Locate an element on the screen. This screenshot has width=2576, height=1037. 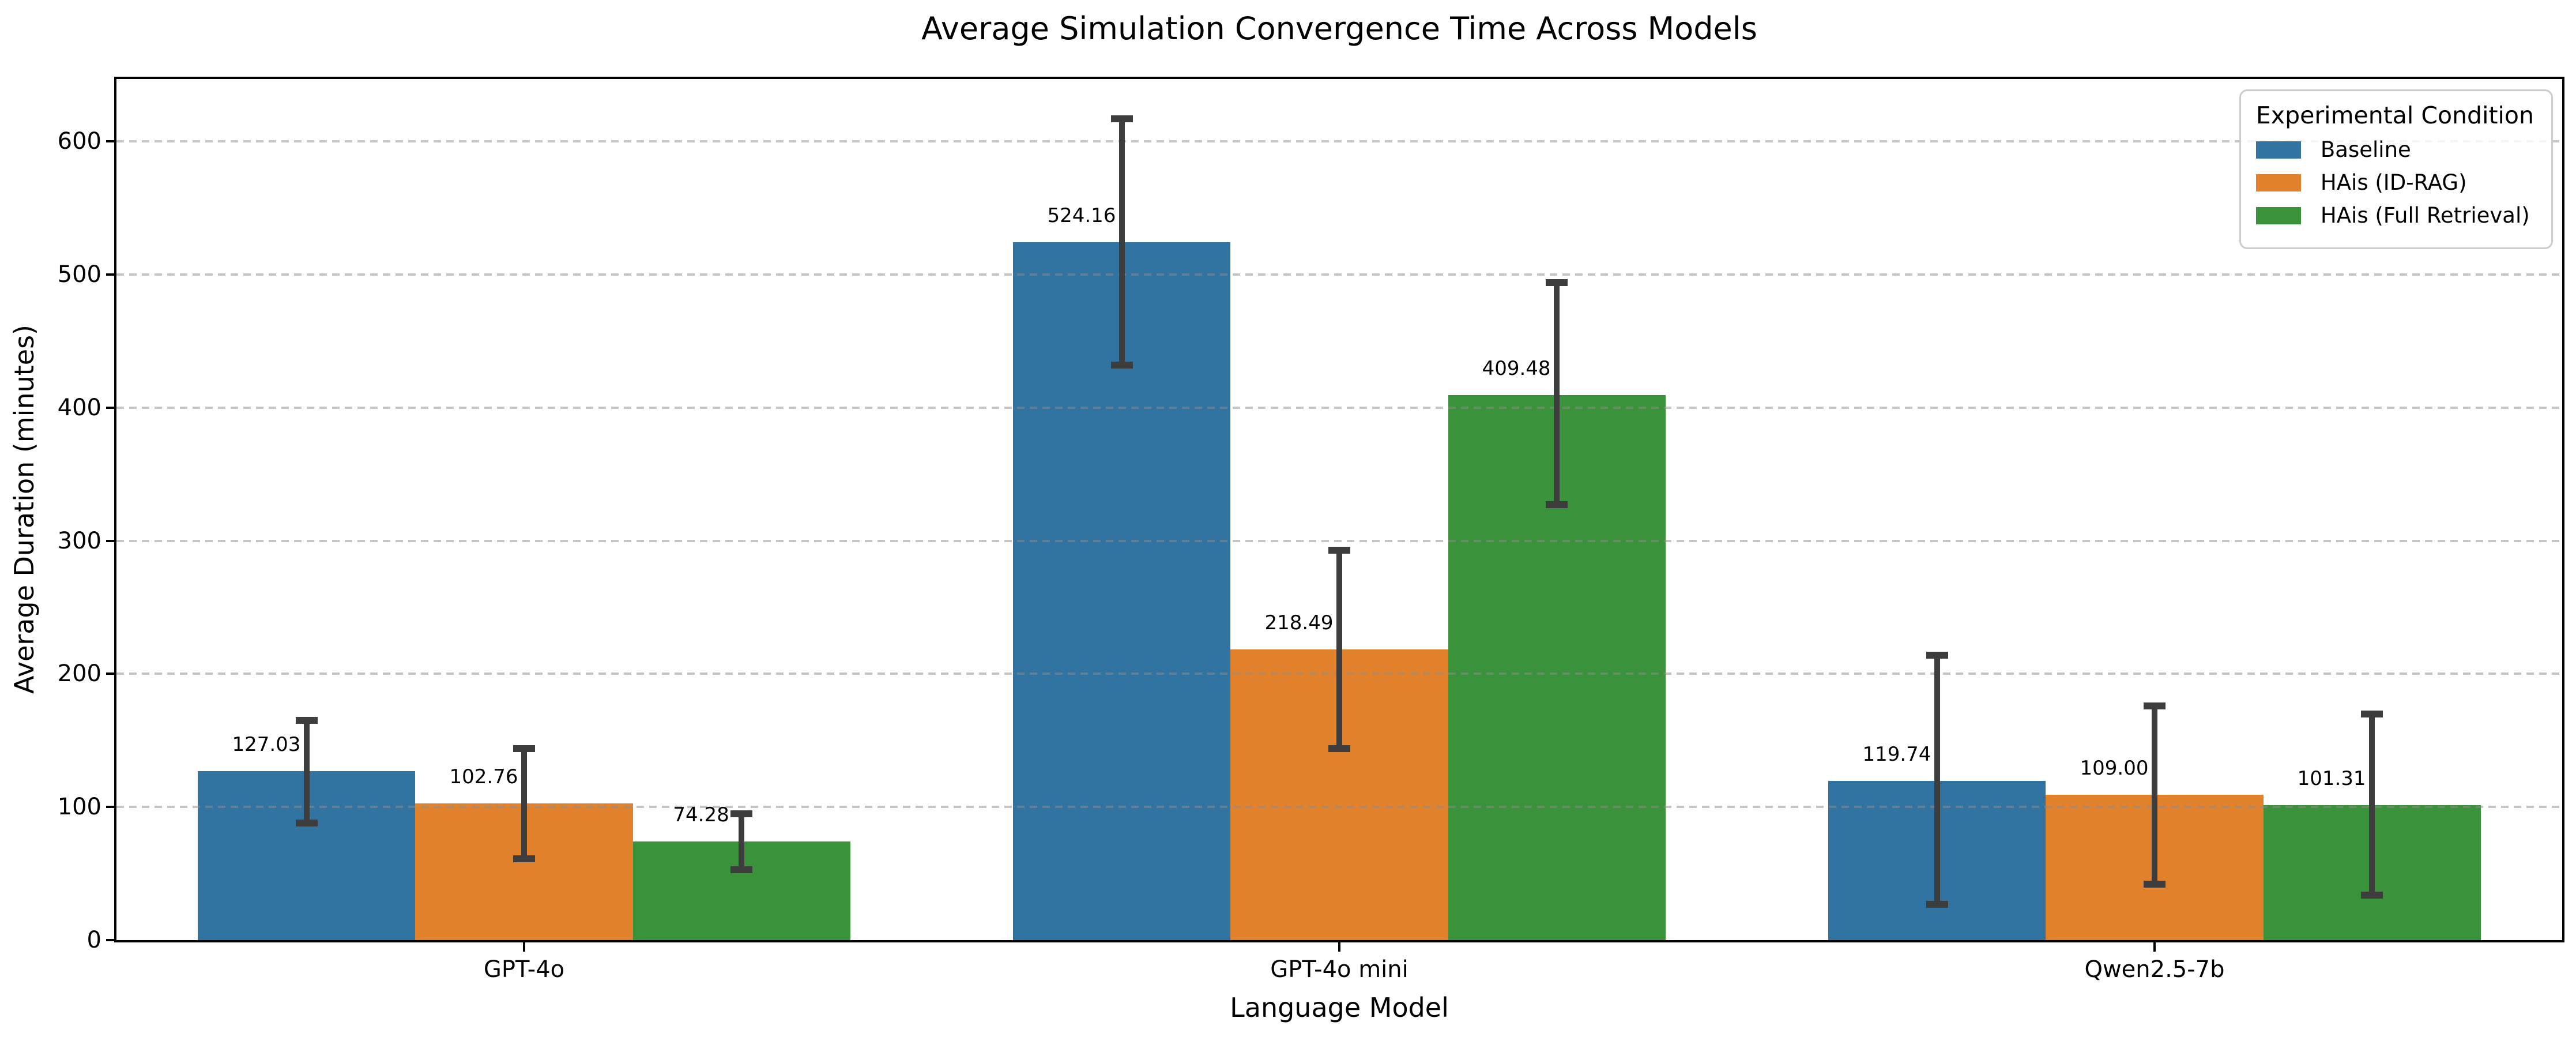
y-tick-label: 100 is located at coordinates (79, 807).